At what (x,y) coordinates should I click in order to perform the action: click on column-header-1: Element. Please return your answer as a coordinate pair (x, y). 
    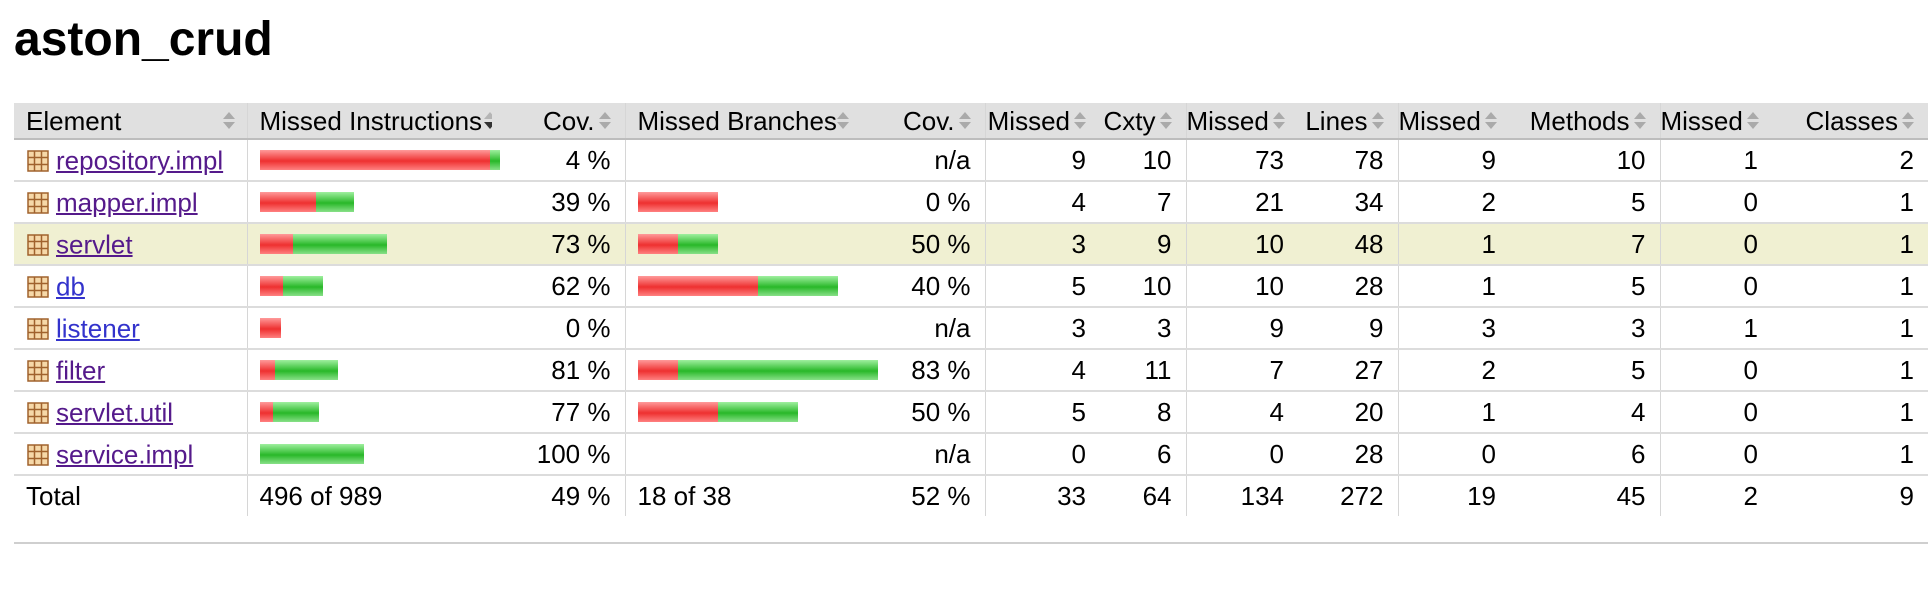
    Looking at the image, I should click on (130, 121).